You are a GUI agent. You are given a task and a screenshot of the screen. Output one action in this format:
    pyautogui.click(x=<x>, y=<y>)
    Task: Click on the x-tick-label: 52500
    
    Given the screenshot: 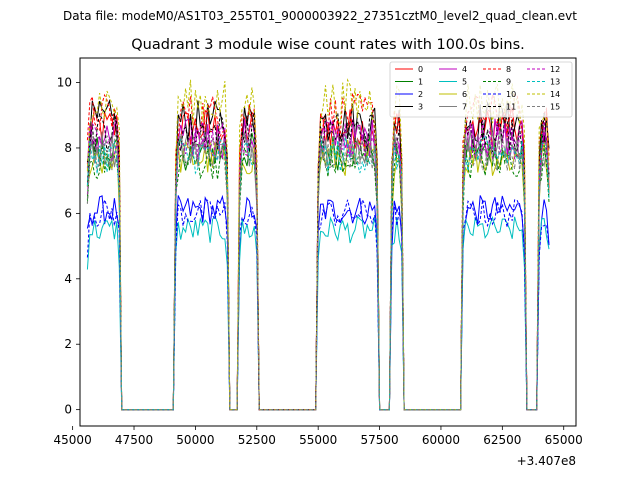 What is the action you would take?
    pyautogui.click(x=257, y=440)
    